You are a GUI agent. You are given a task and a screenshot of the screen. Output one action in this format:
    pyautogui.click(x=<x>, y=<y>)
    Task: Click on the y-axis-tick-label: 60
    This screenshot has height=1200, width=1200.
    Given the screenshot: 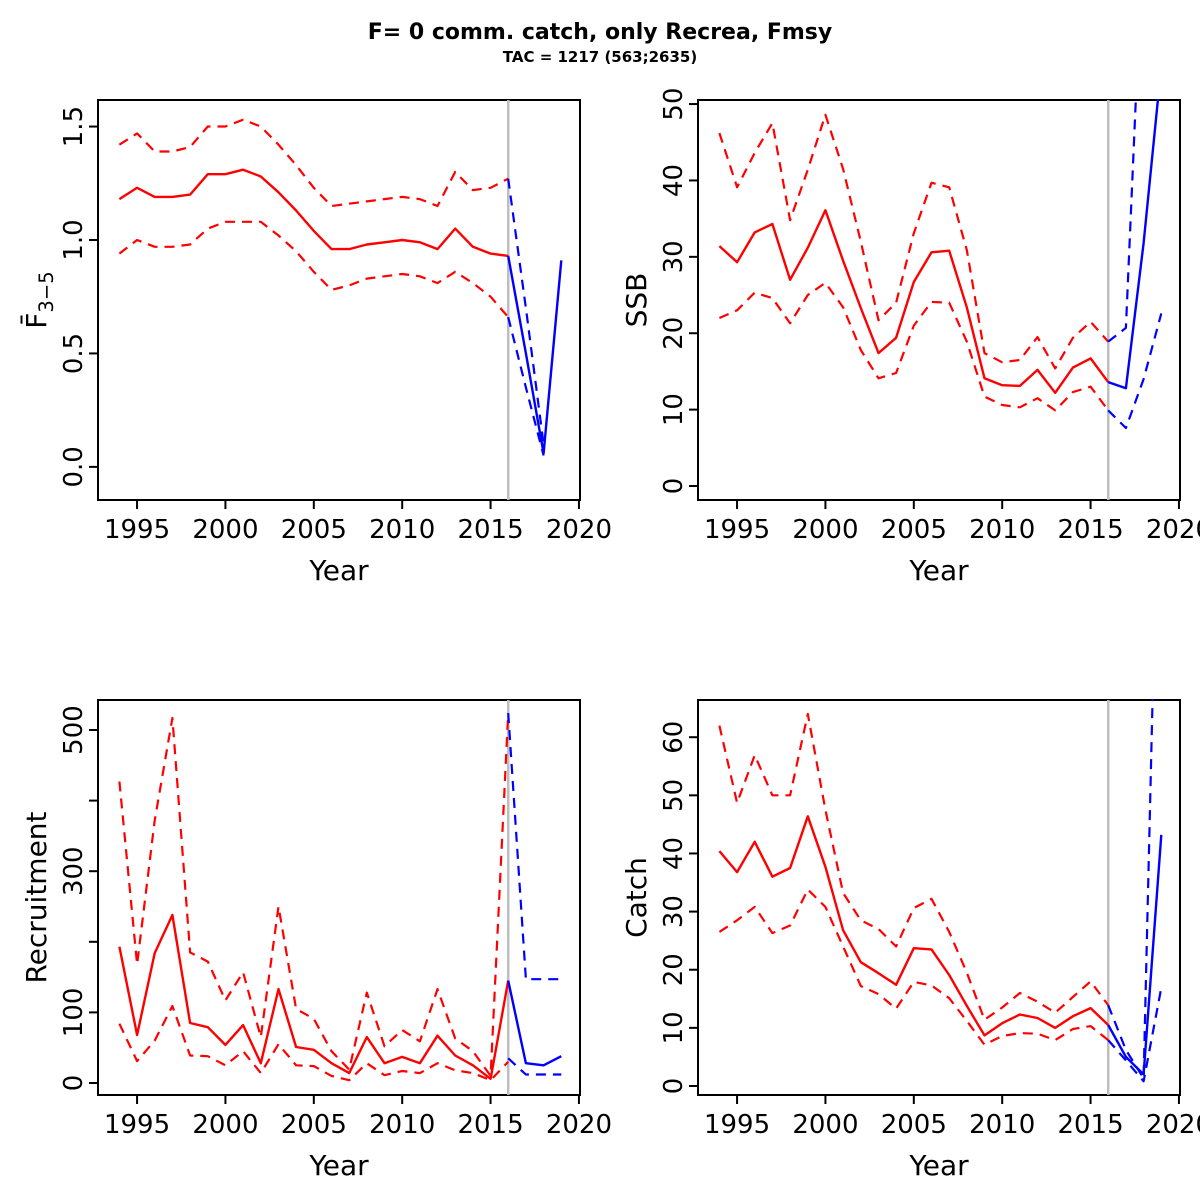 What is the action you would take?
    pyautogui.click(x=674, y=737)
    